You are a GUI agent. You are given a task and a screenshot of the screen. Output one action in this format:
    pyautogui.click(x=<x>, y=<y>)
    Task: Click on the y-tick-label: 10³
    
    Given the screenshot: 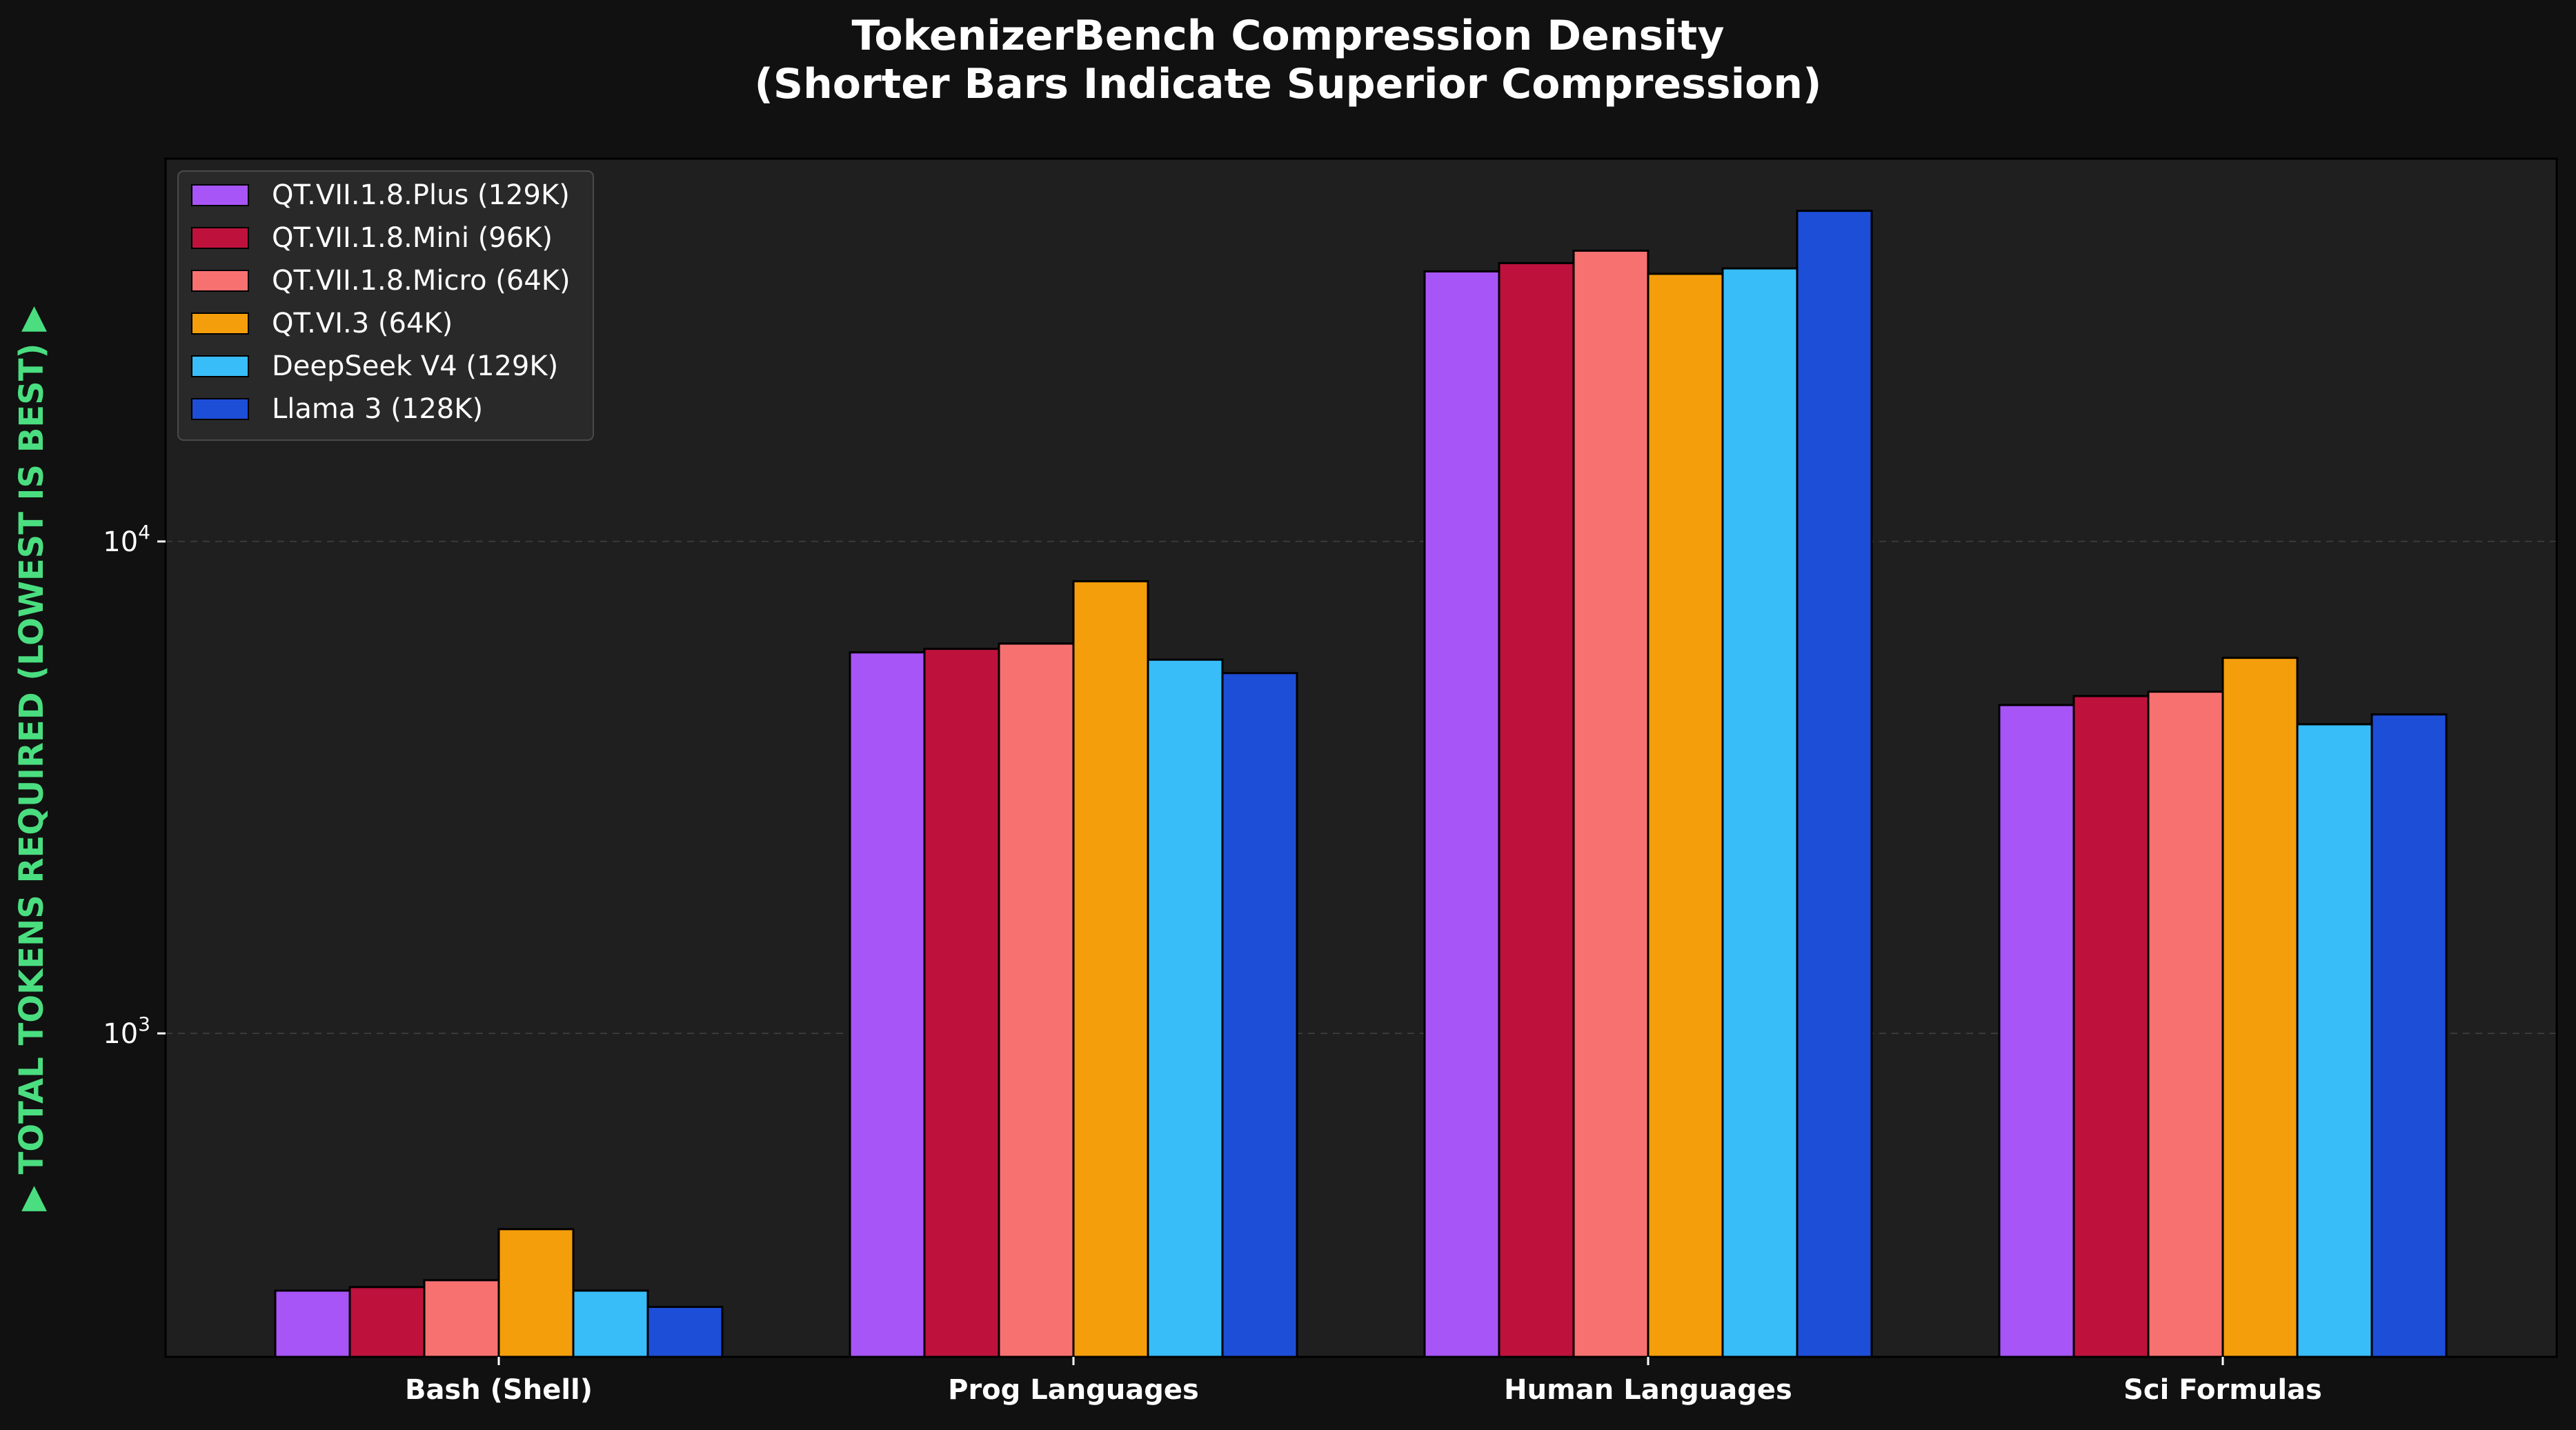 What is the action you would take?
    pyautogui.click(x=126, y=1031)
    